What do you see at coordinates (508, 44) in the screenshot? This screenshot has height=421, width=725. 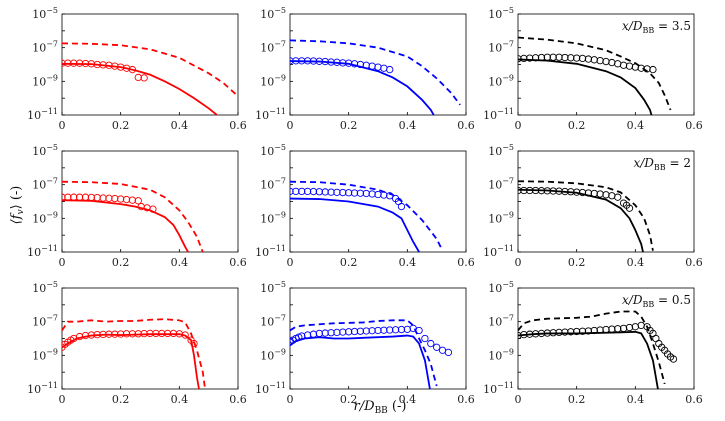 I see `y-tick-exponent: −7` at bounding box center [508, 44].